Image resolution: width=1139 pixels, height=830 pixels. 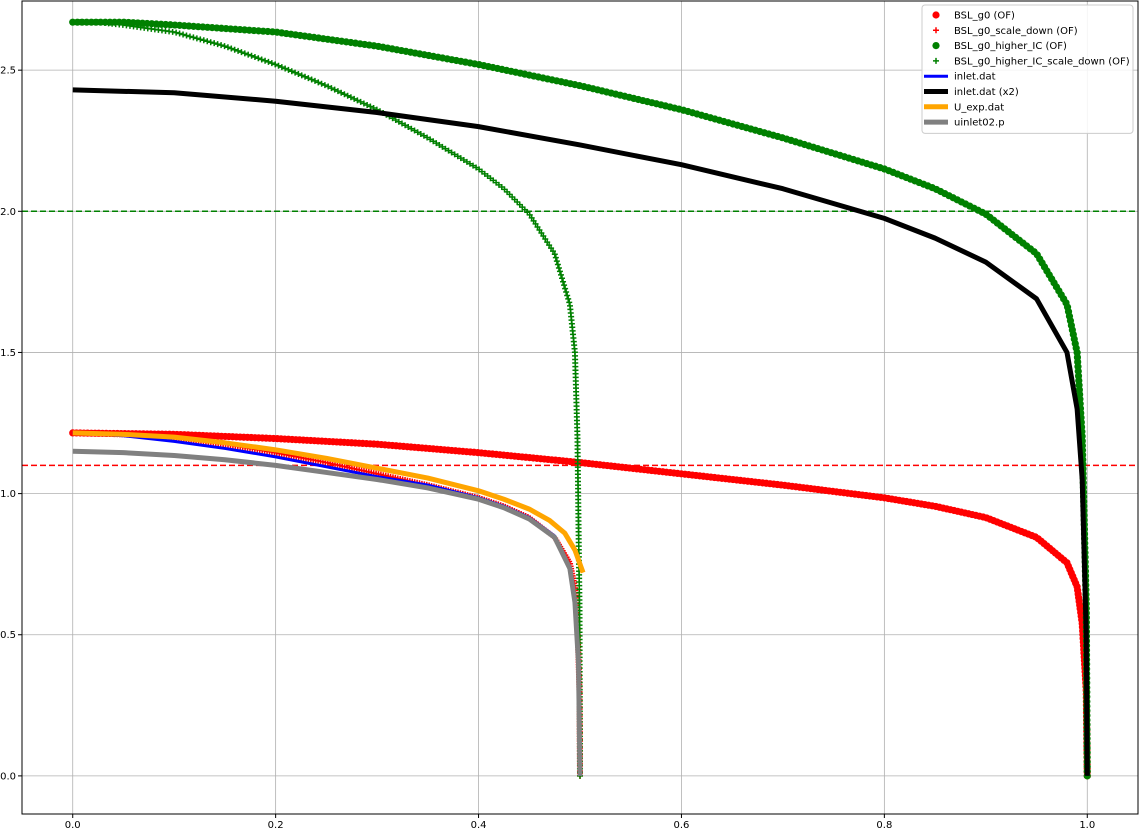 I want to click on legend-item: uinlet02.p, so click(x=964, y=123).